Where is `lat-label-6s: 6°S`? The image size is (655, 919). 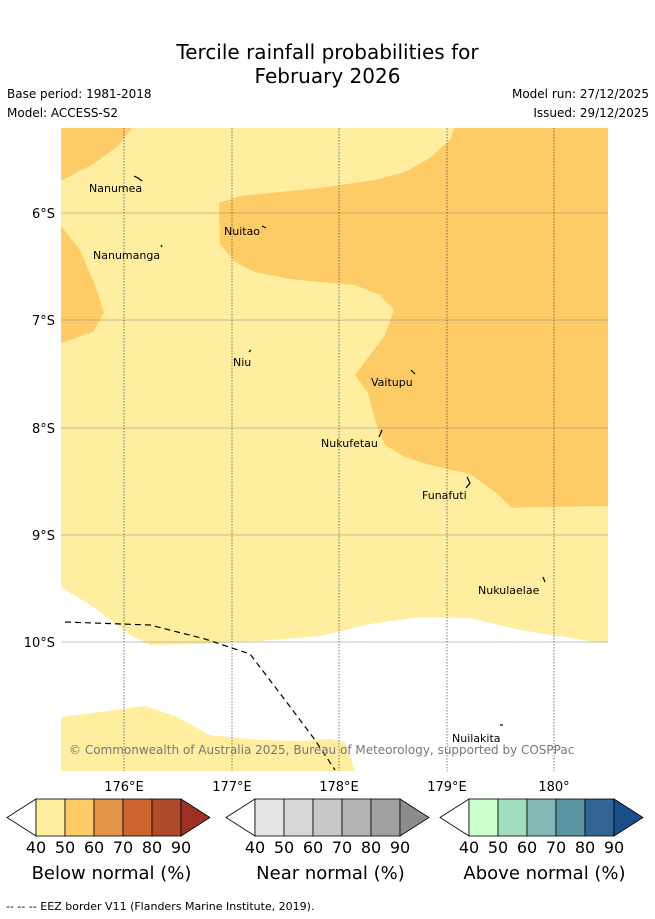
lat-label-6s: 6°S is located at coordinates (43, 214).